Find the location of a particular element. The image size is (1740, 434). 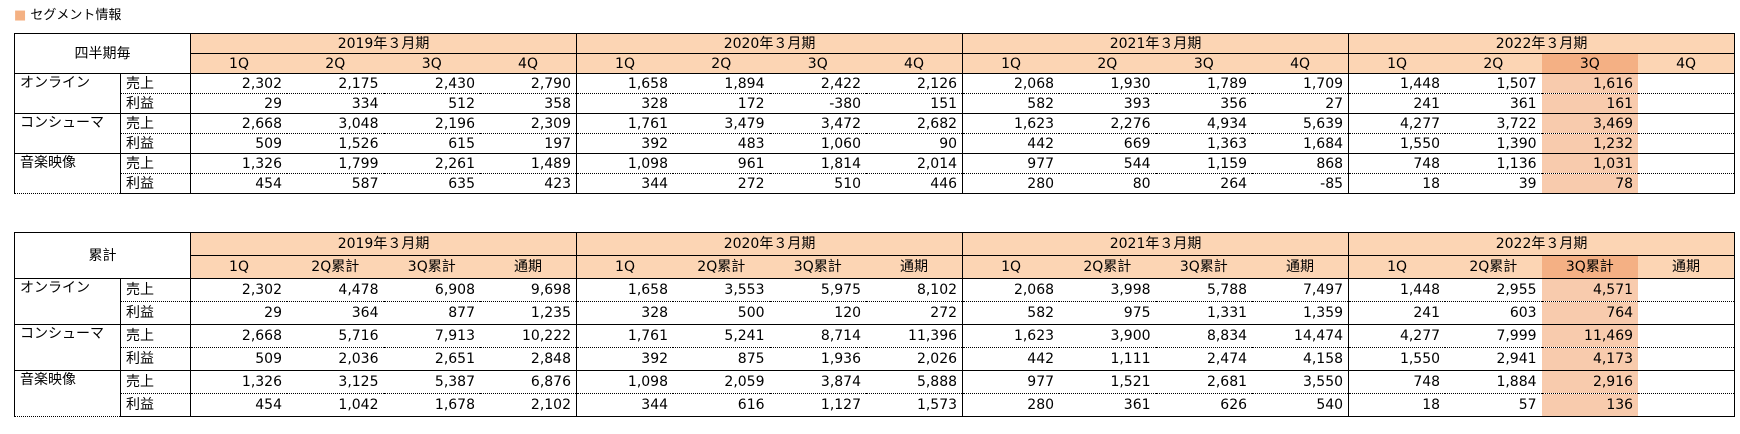

value-cell: 197 is located at coordinates (528, 143).